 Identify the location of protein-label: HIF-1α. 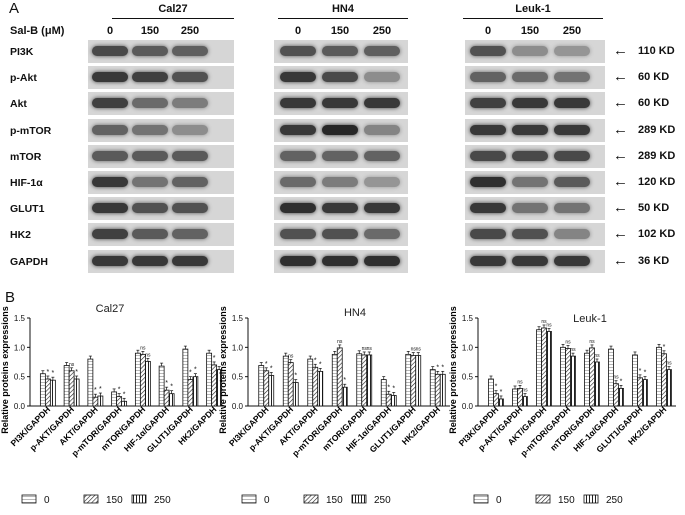
(26, 183).